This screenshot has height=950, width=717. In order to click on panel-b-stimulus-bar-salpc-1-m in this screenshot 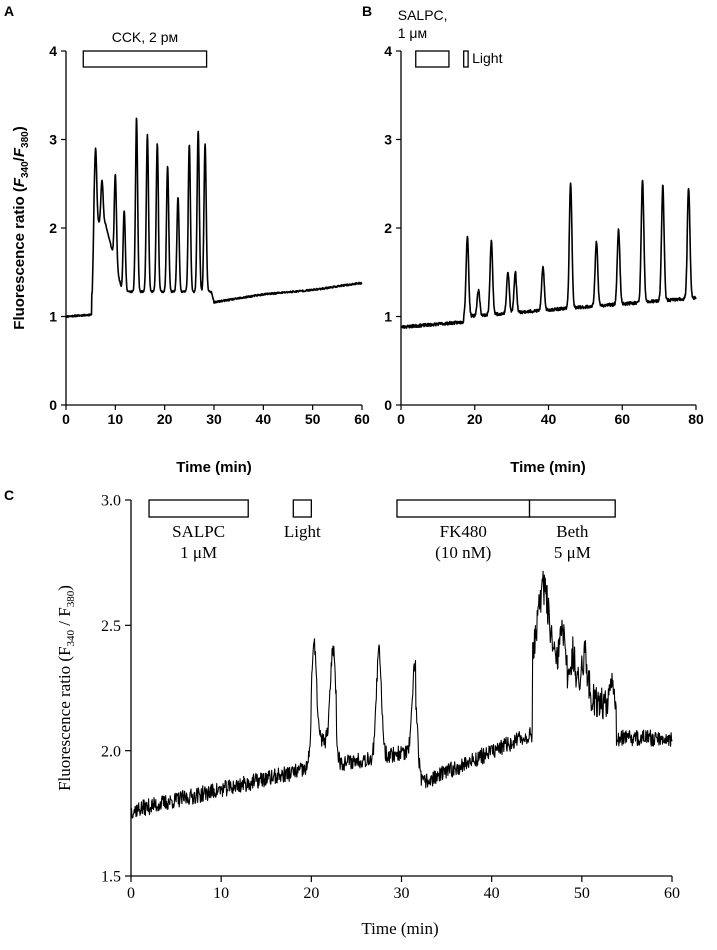, I will do `click(432, 59)`.